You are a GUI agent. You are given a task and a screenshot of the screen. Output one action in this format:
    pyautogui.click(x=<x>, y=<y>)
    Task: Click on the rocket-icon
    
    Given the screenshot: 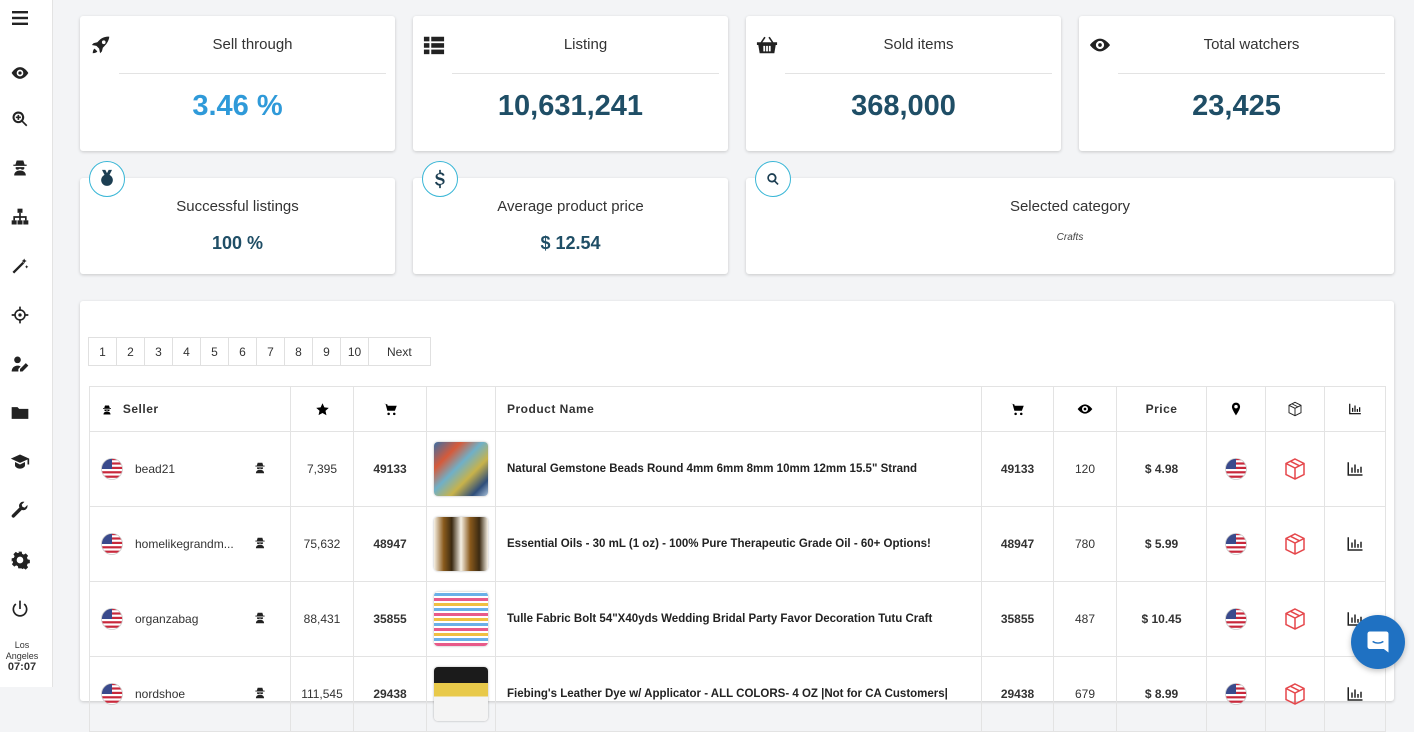 What is the action you would take?
    pyautogui.click(x=102, y=45)
    